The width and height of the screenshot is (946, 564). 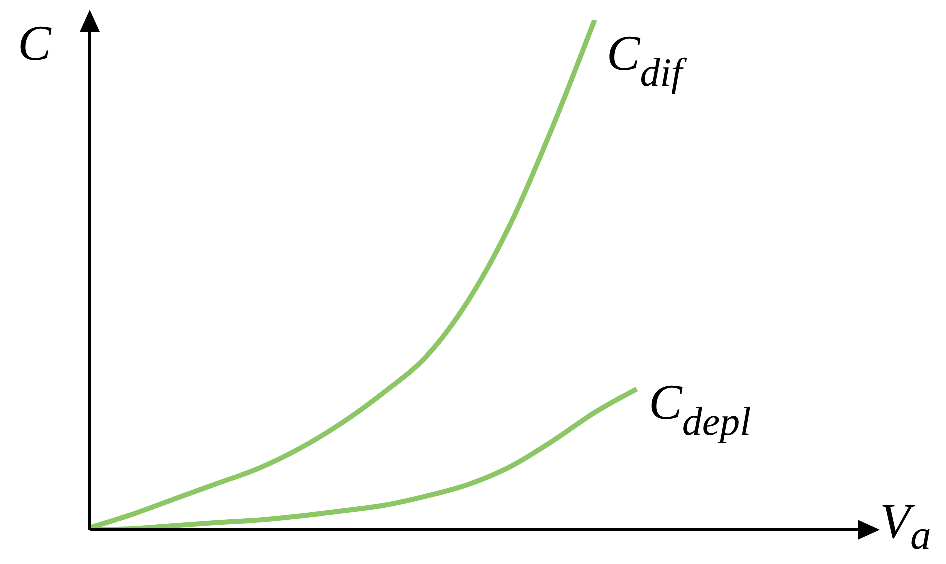 What do you see at coordinates (35, 43) in the screenshot?
I see `y-axis-title: C` at bounding box center [35, 43].